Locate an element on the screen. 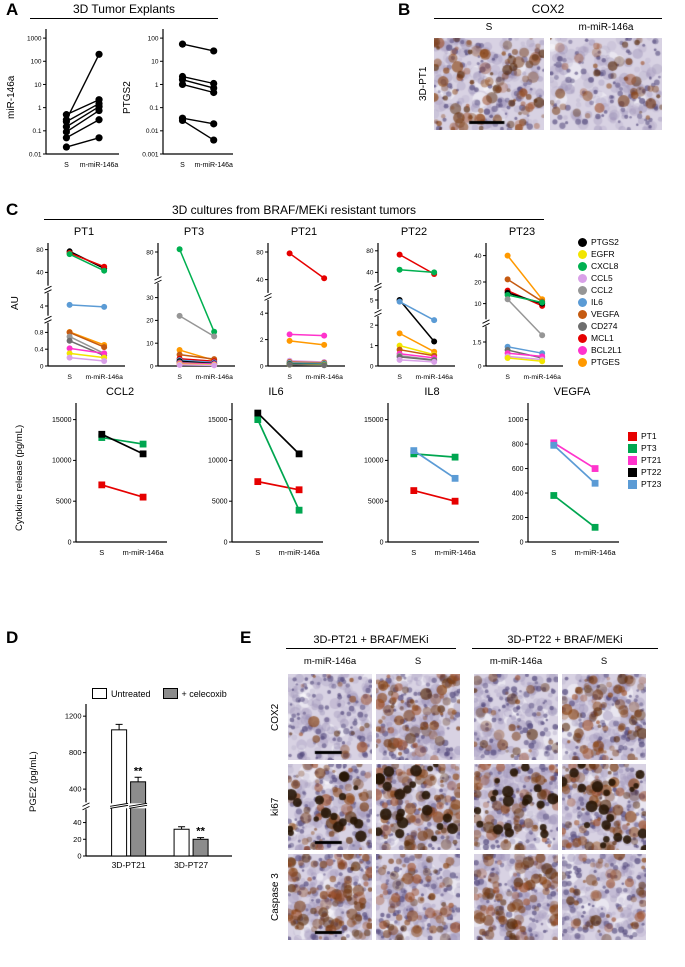 The image size is (685, 967). legend-label: EGFR is located at coordinates (603, 254).